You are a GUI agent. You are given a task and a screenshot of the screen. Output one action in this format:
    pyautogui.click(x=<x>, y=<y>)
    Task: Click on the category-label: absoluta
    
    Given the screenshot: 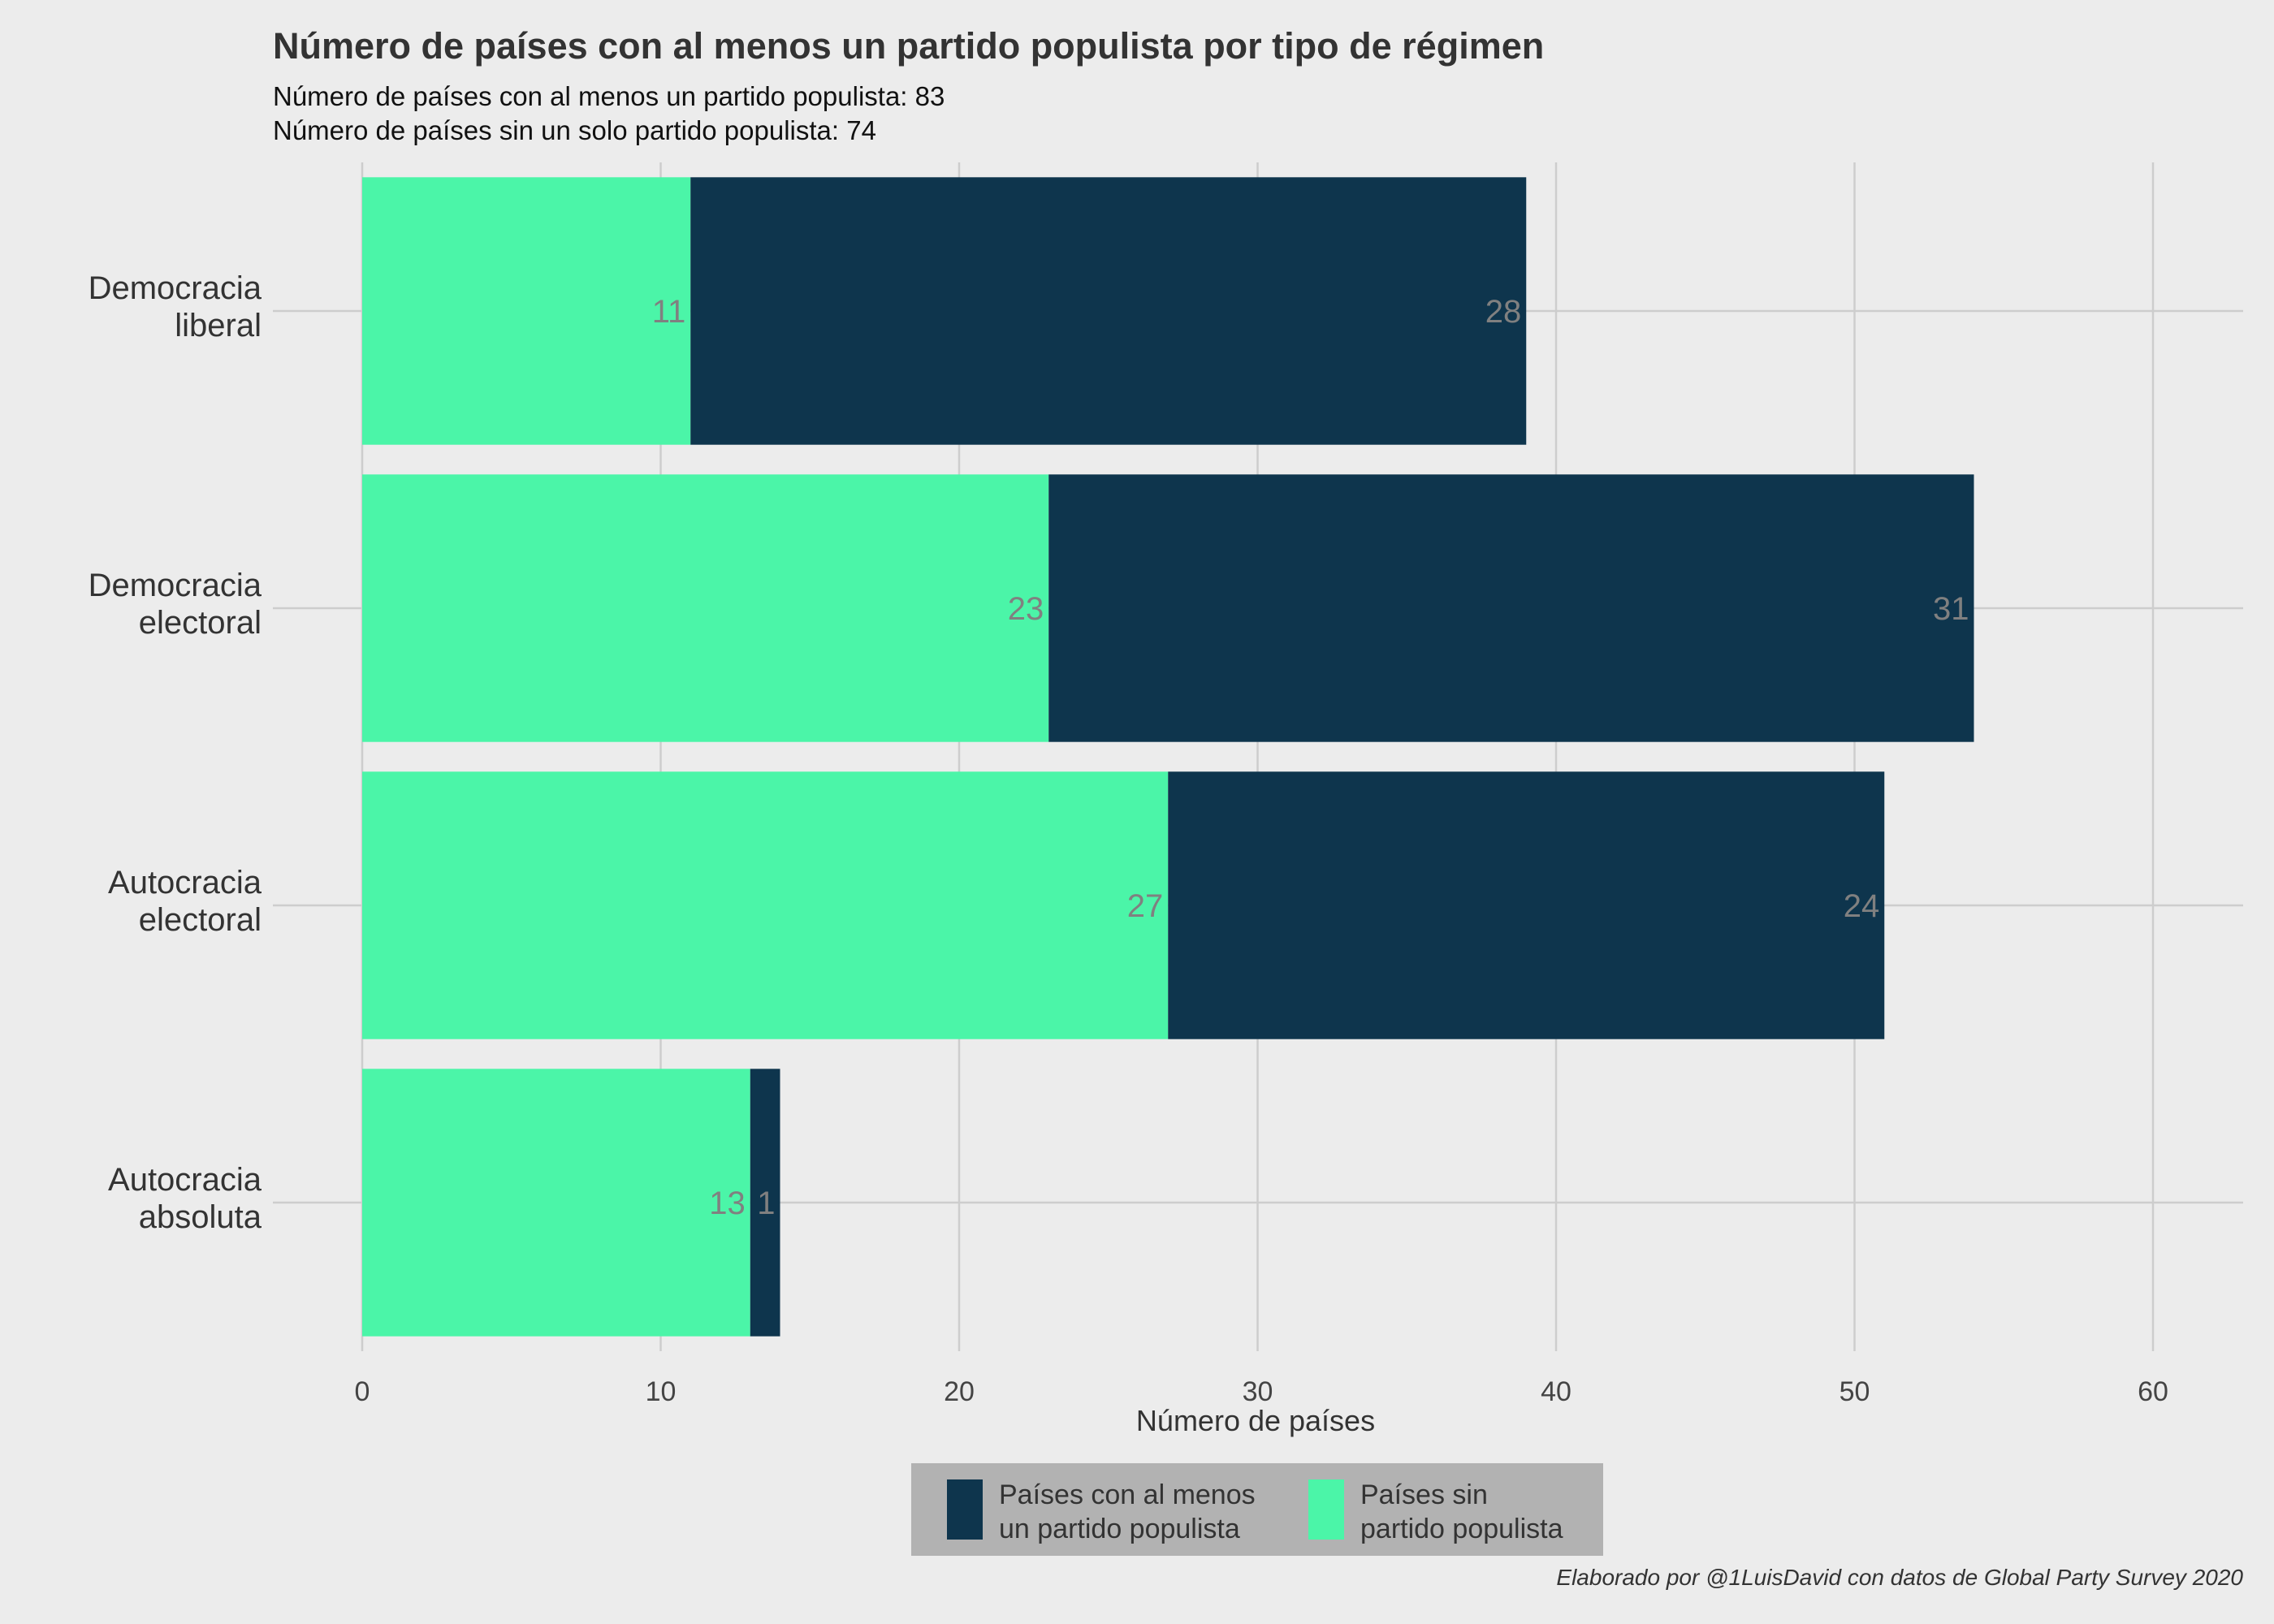 What is the action you would take?
    pyautogui.click(x=201, y=1217)
    